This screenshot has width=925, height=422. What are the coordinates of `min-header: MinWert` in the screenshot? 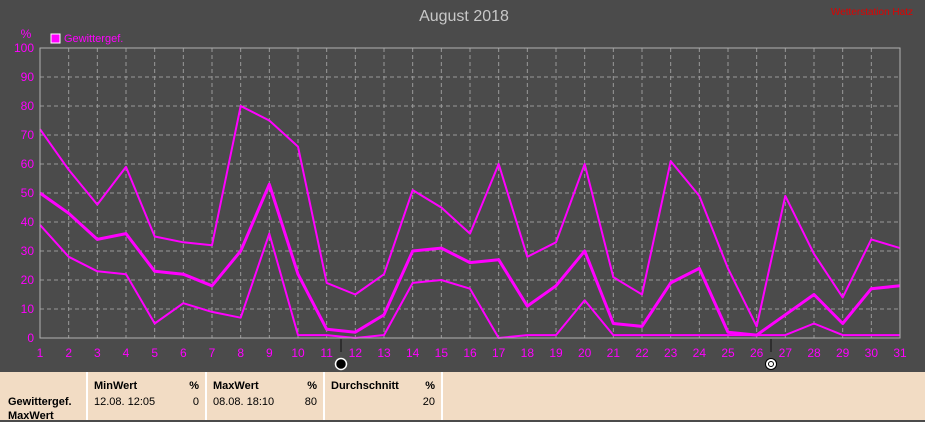 It's located at (116, 386).